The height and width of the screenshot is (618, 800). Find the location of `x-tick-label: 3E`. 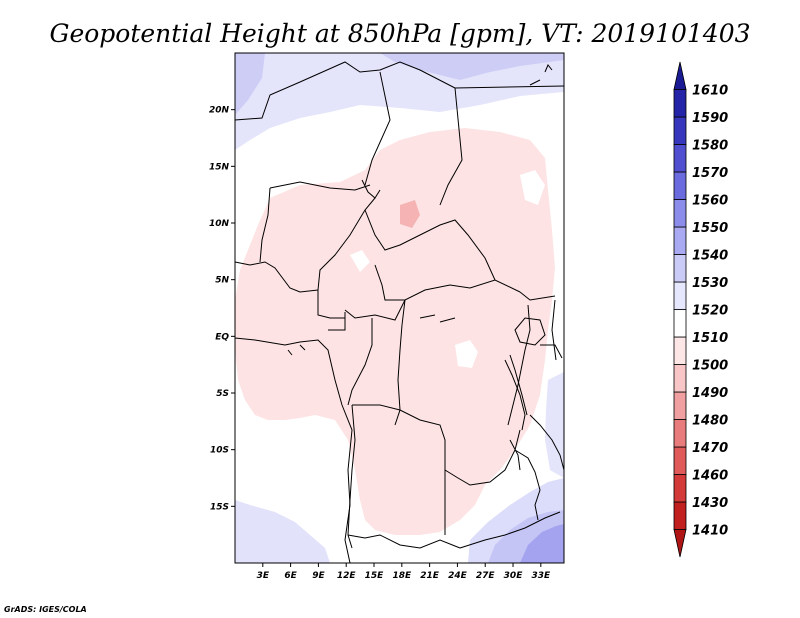

x-tick-label: 3E is located at coordinates (263, 576).